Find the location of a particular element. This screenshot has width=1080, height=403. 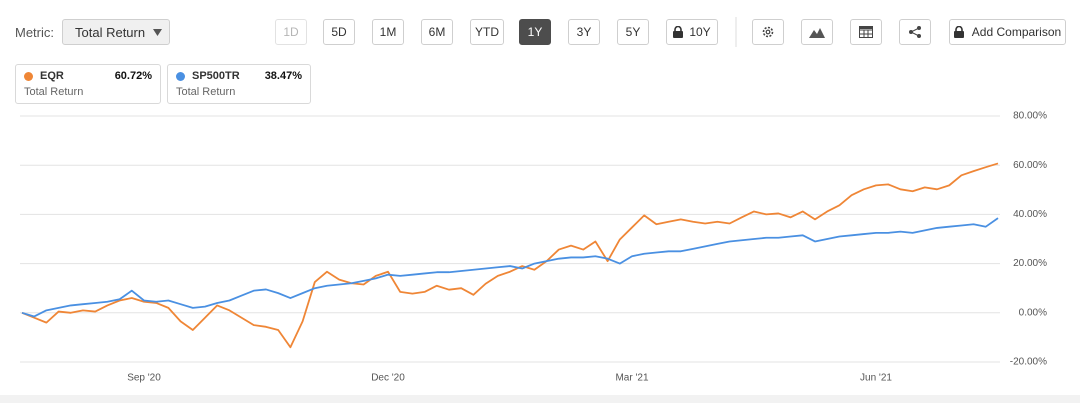

table-icon is located at coordinates (866, 32).